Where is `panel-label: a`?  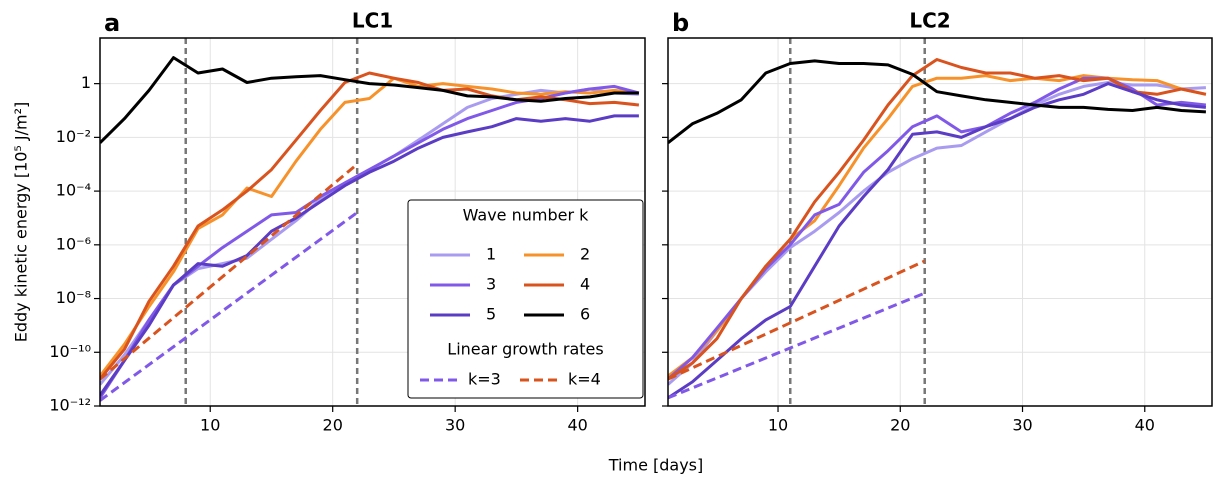 panel-label: a is located at coordinates (112, 23).